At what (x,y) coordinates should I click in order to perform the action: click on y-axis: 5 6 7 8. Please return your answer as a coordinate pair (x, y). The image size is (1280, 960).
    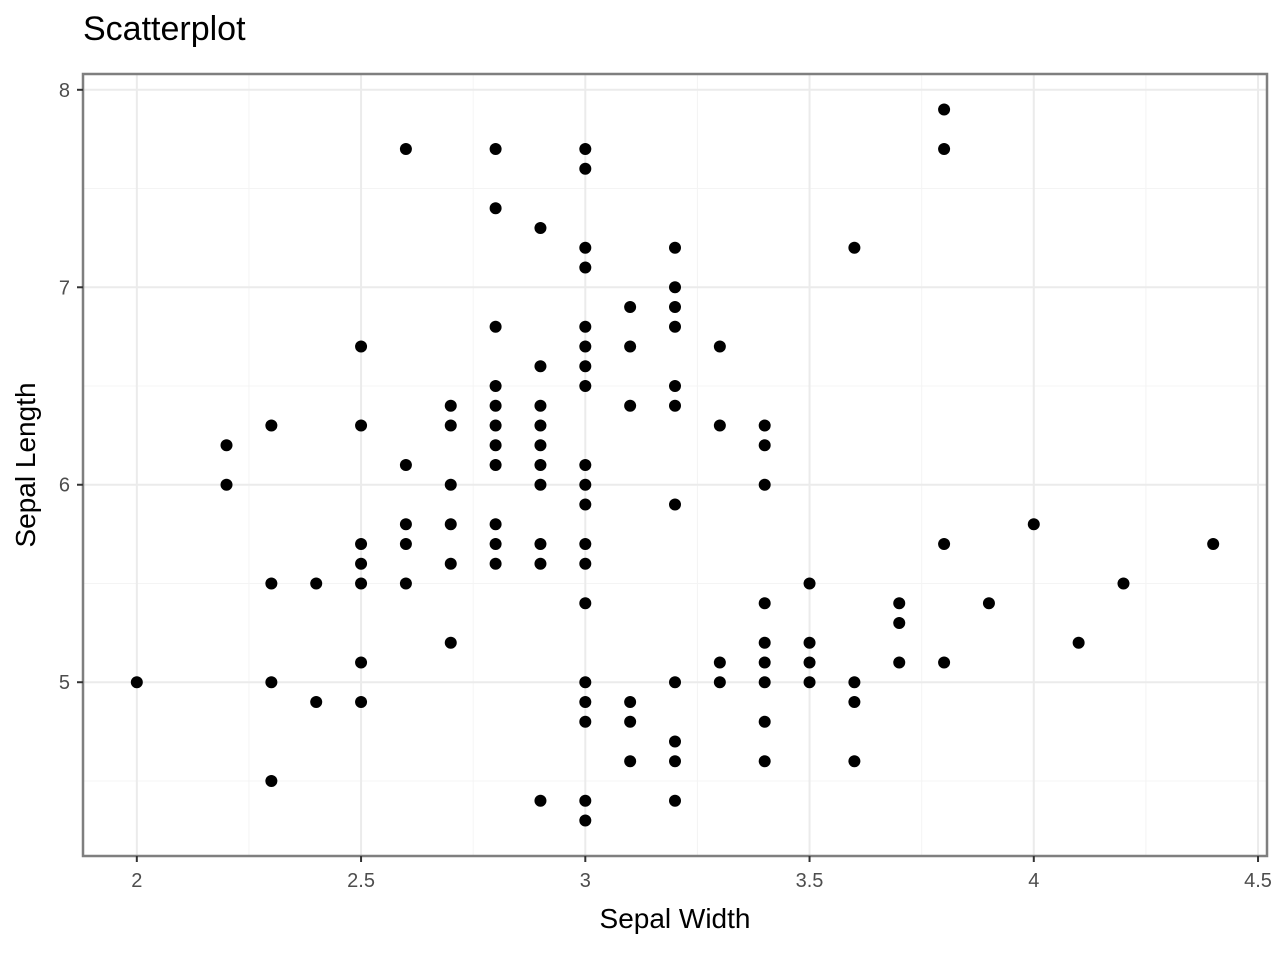
    Looking at the image, I should click on (71, 387).